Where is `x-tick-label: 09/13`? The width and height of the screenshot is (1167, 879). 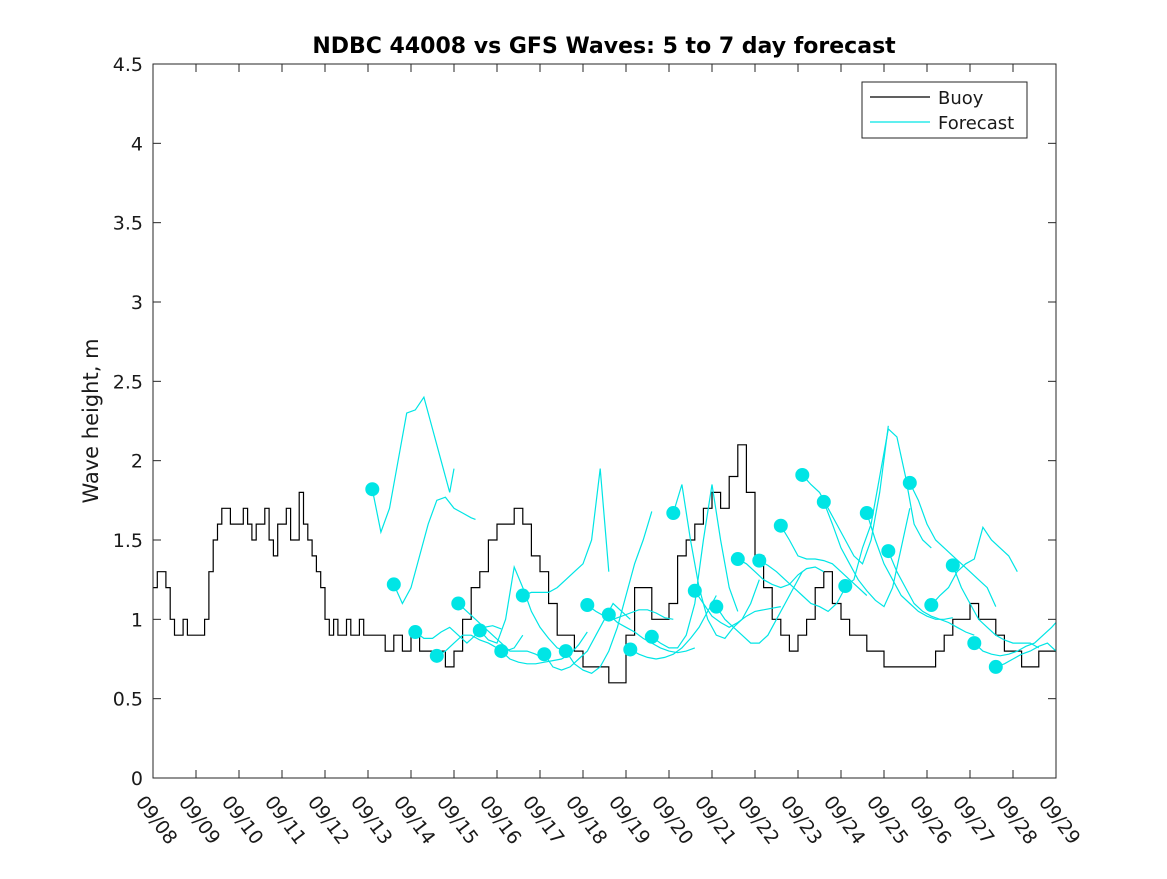
x-tick-label: 09/13 is located at coordinates (371, 820).